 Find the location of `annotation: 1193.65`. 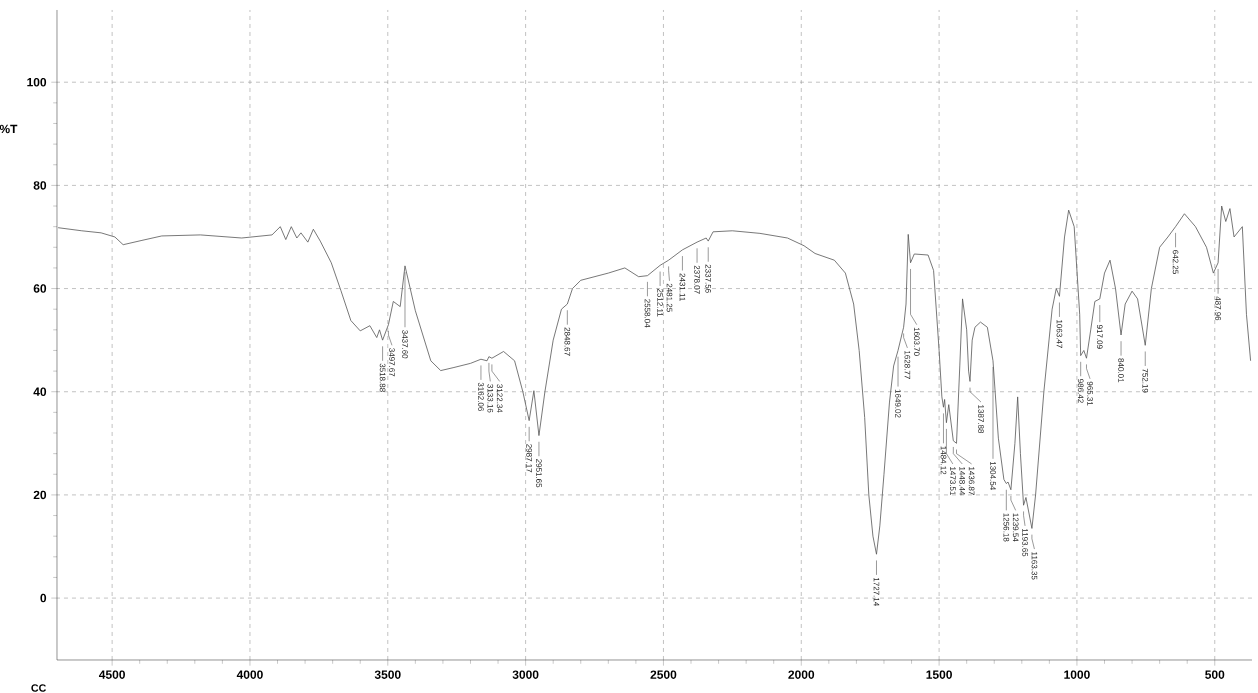

annotation: 1193.65 is located at coordinates (1025, 542).